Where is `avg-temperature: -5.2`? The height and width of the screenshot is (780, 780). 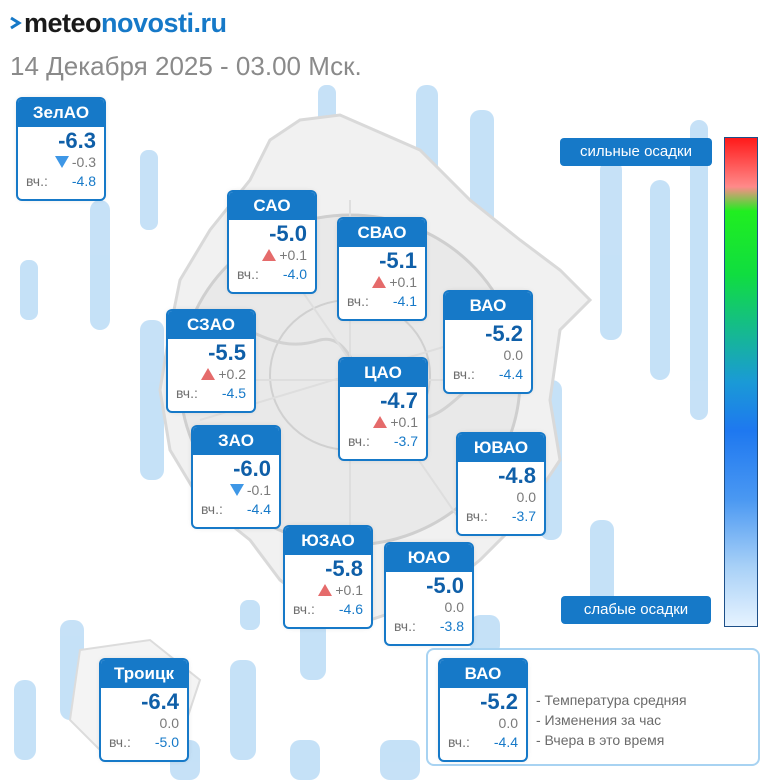
avg-temperature: -5.2 is located at coordinates (504, 333).